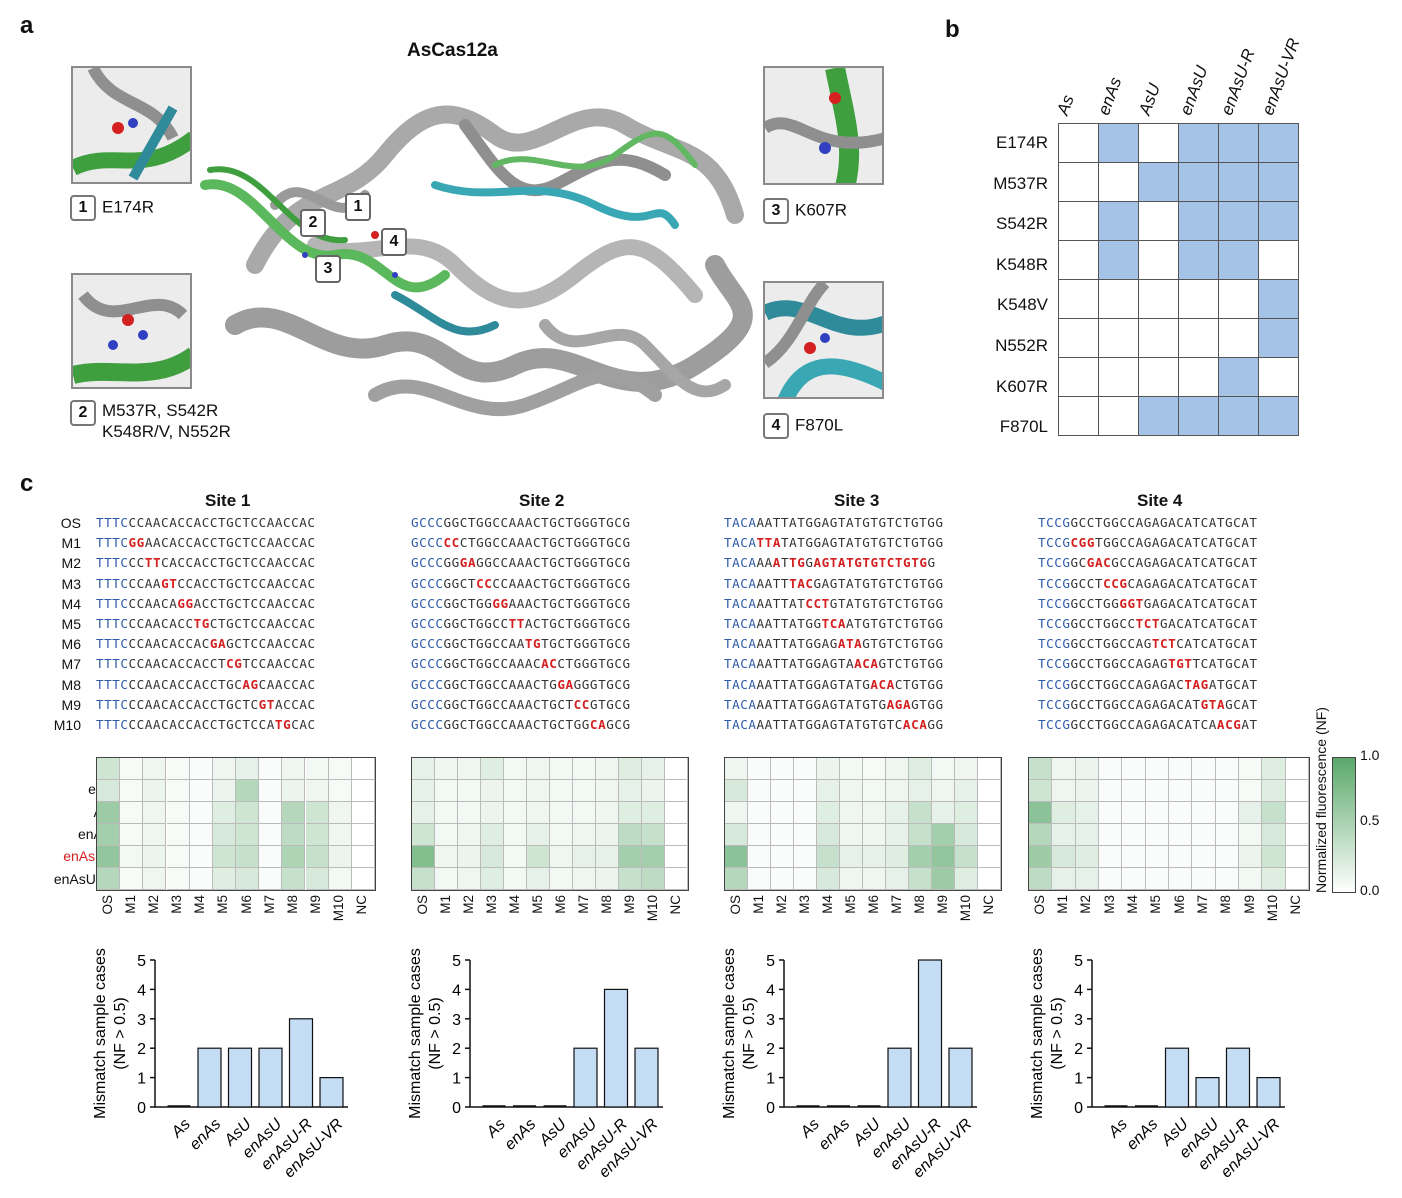 The image size is (1402, 1198). What do you see at coordinates (1370, 890) in the screenshot?
I see `colorbar-tick-0: 0.0` at bounding box center [1370, 890].